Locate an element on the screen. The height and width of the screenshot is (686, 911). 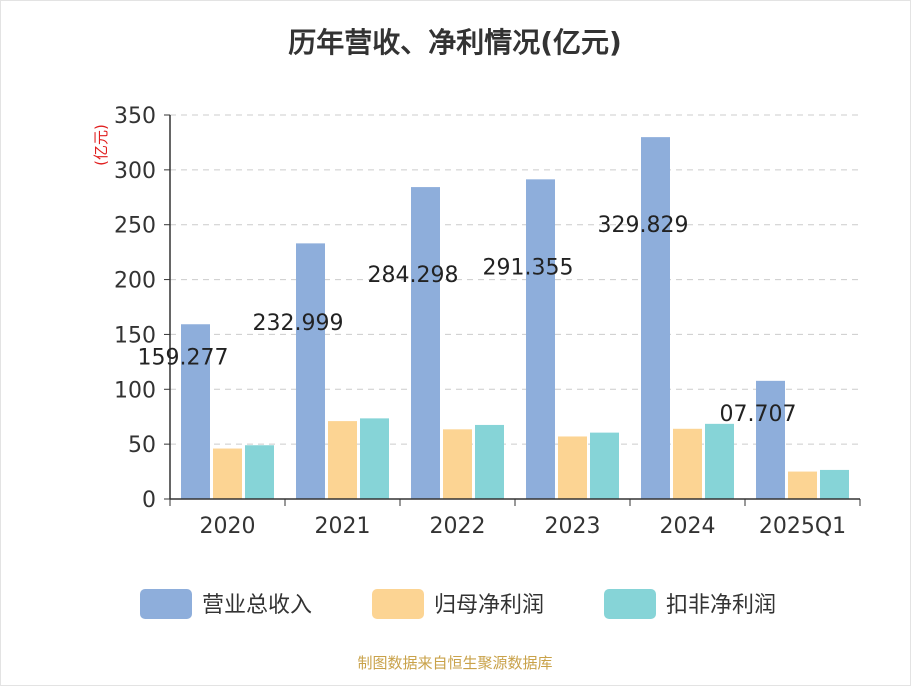
bar-3-2024 is located at coordinates (719, 461).